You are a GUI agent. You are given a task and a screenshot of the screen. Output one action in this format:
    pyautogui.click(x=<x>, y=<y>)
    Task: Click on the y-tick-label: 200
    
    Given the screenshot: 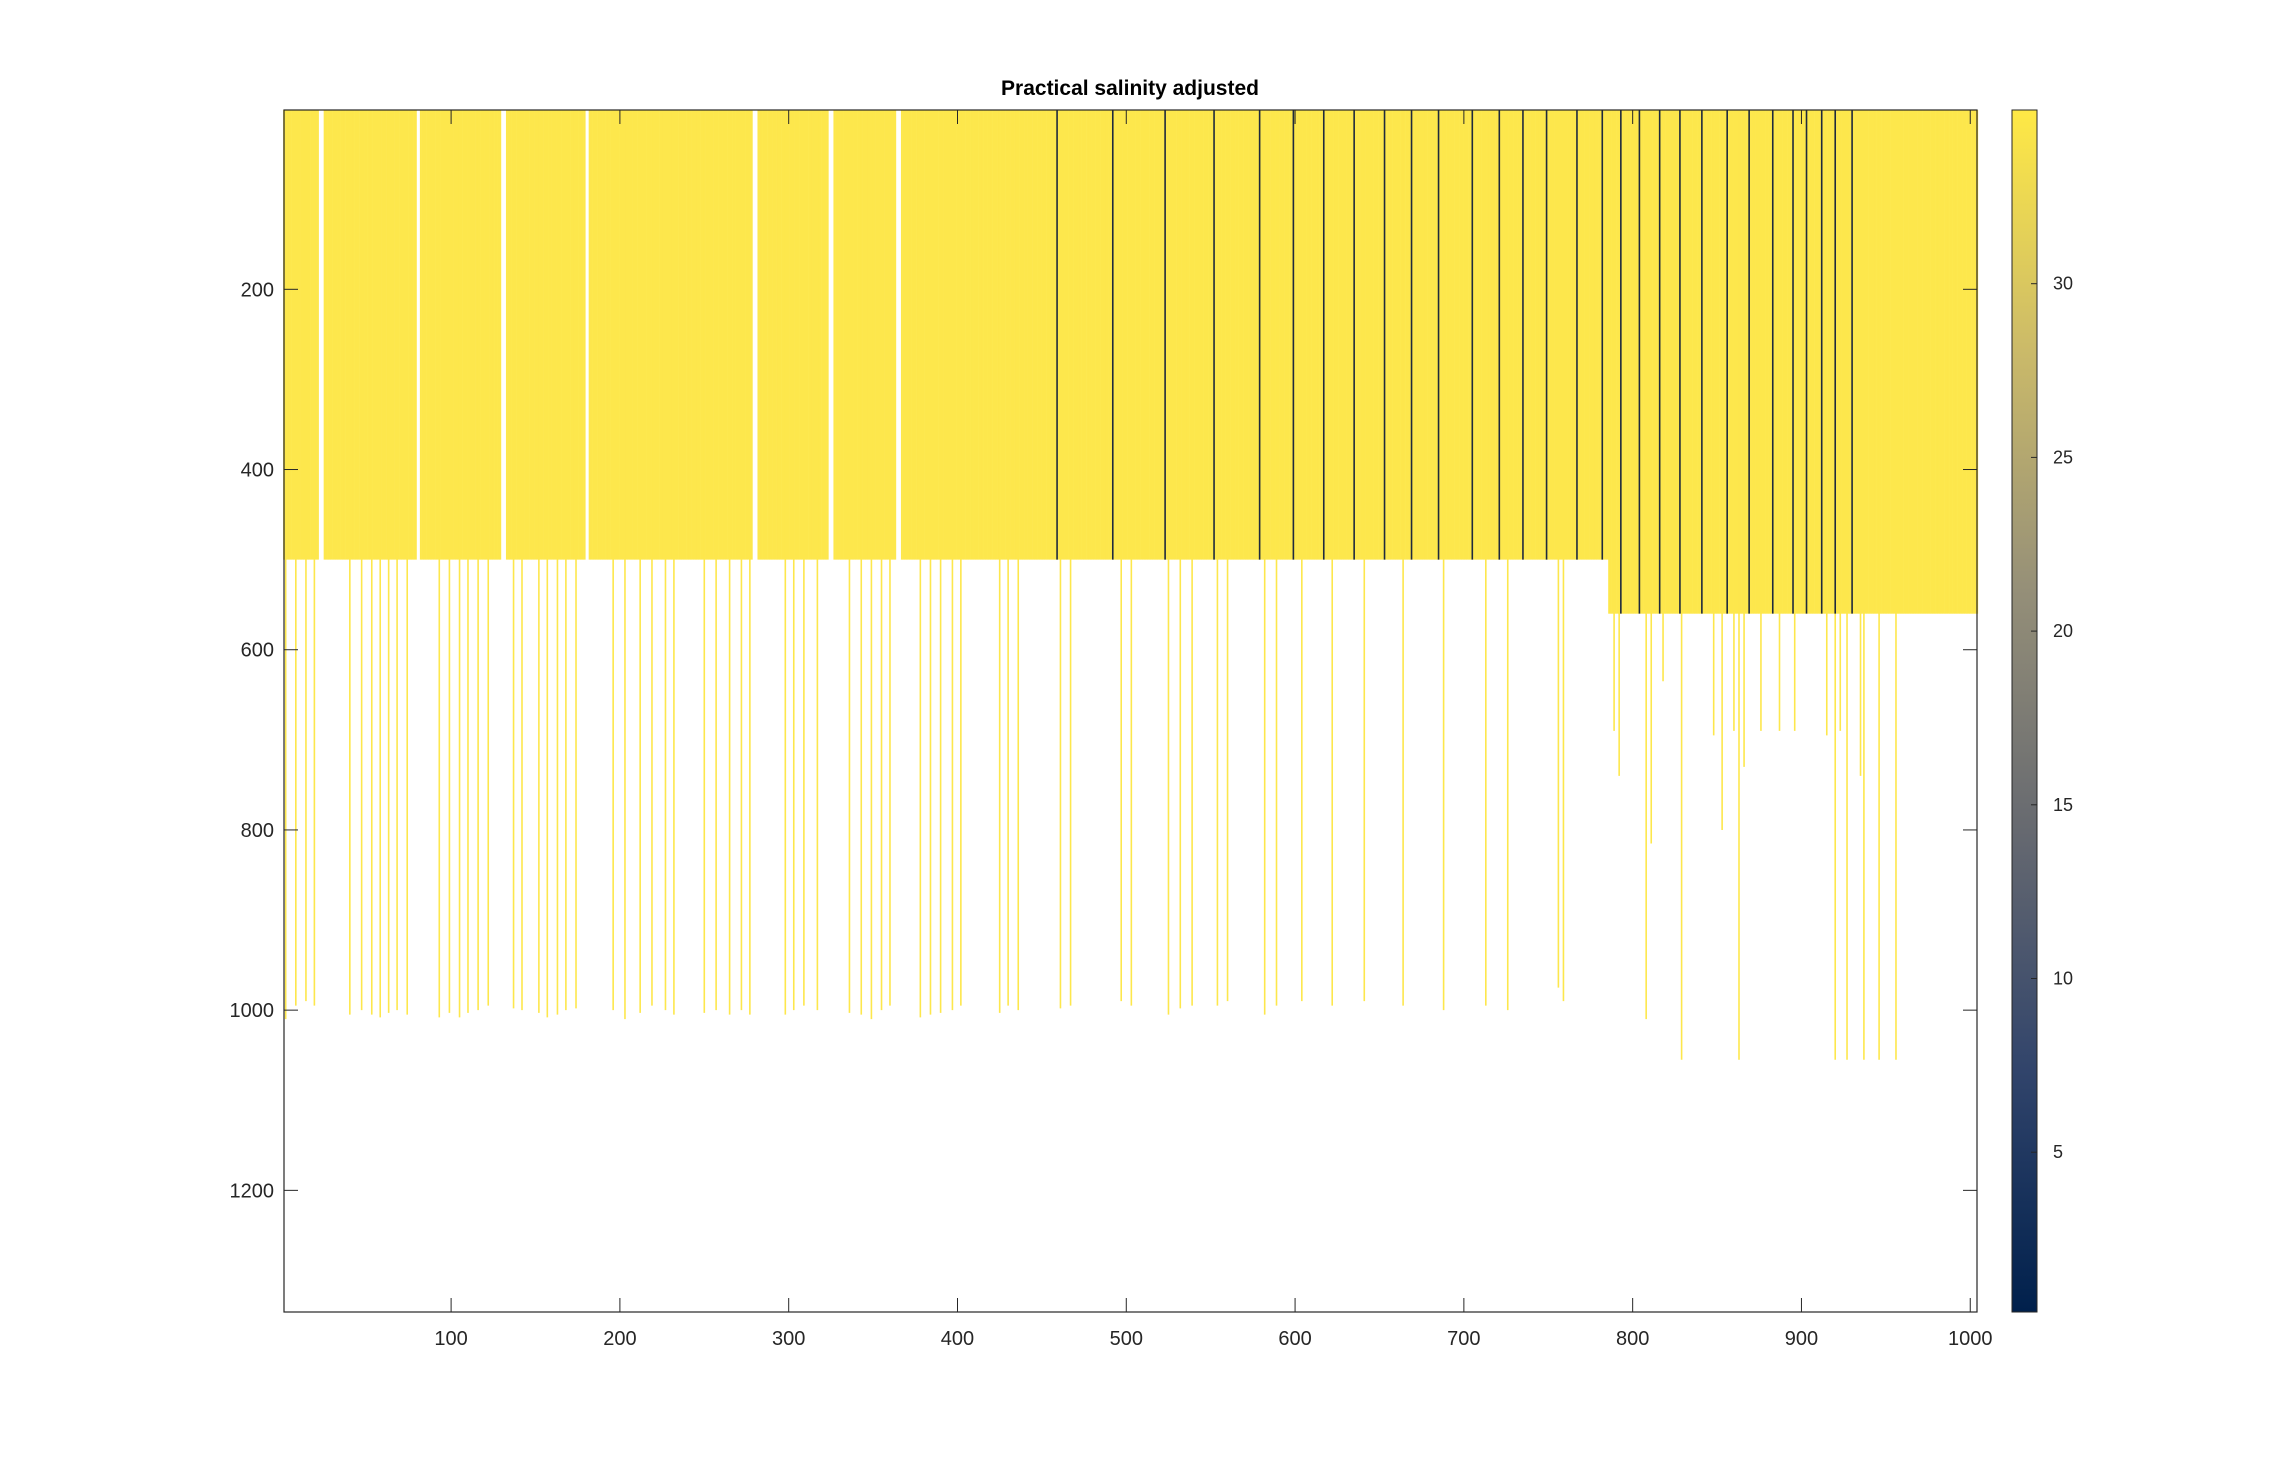 What is the action you would take?
    pyautogui.click(x=257, y=290)
    